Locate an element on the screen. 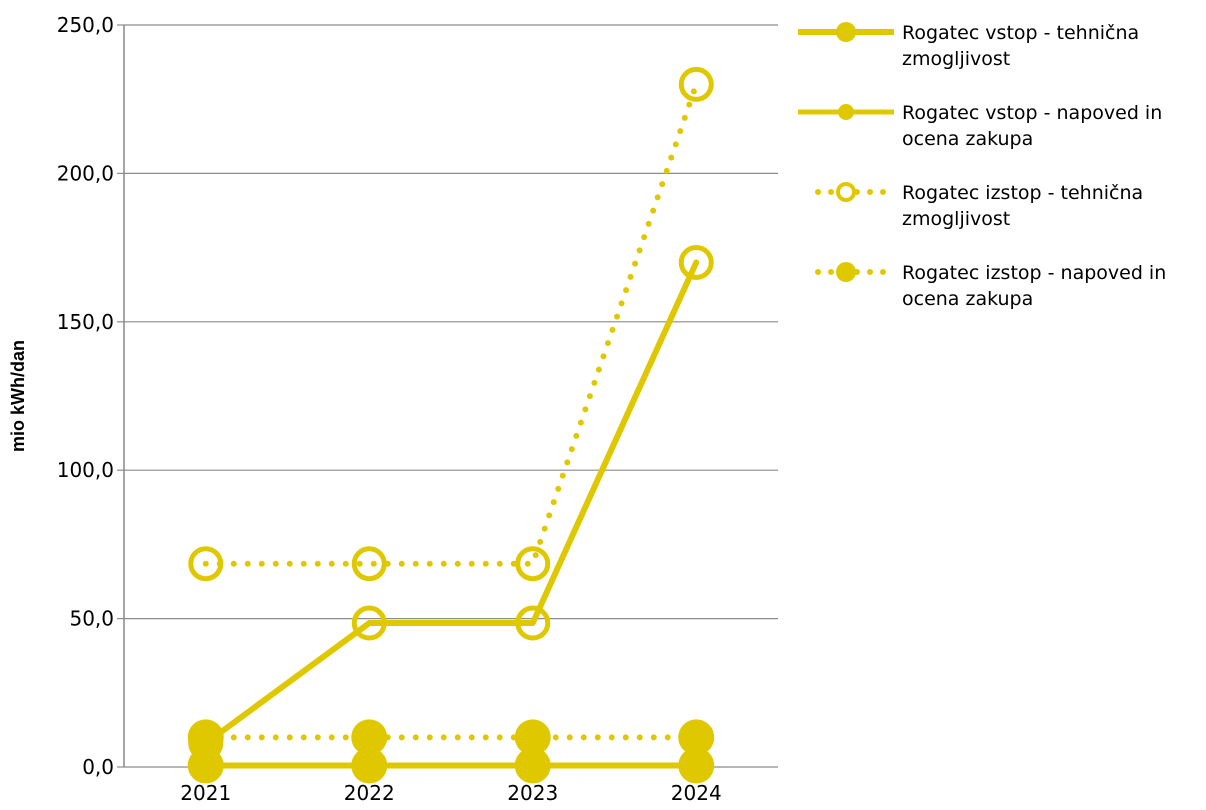 This screenshot has height=810, width=1206. legend-label: Rogatec vstop - napoved in ocena zakupa is located at coordinates (1047, 126).